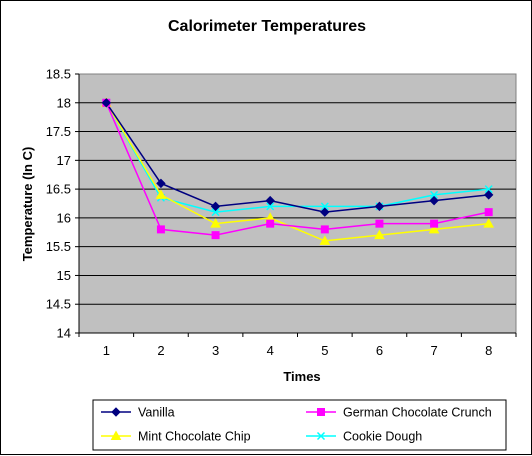 The image size is (532, 456). I want to click on y-tick-label: 18.5, so click(58, 74).